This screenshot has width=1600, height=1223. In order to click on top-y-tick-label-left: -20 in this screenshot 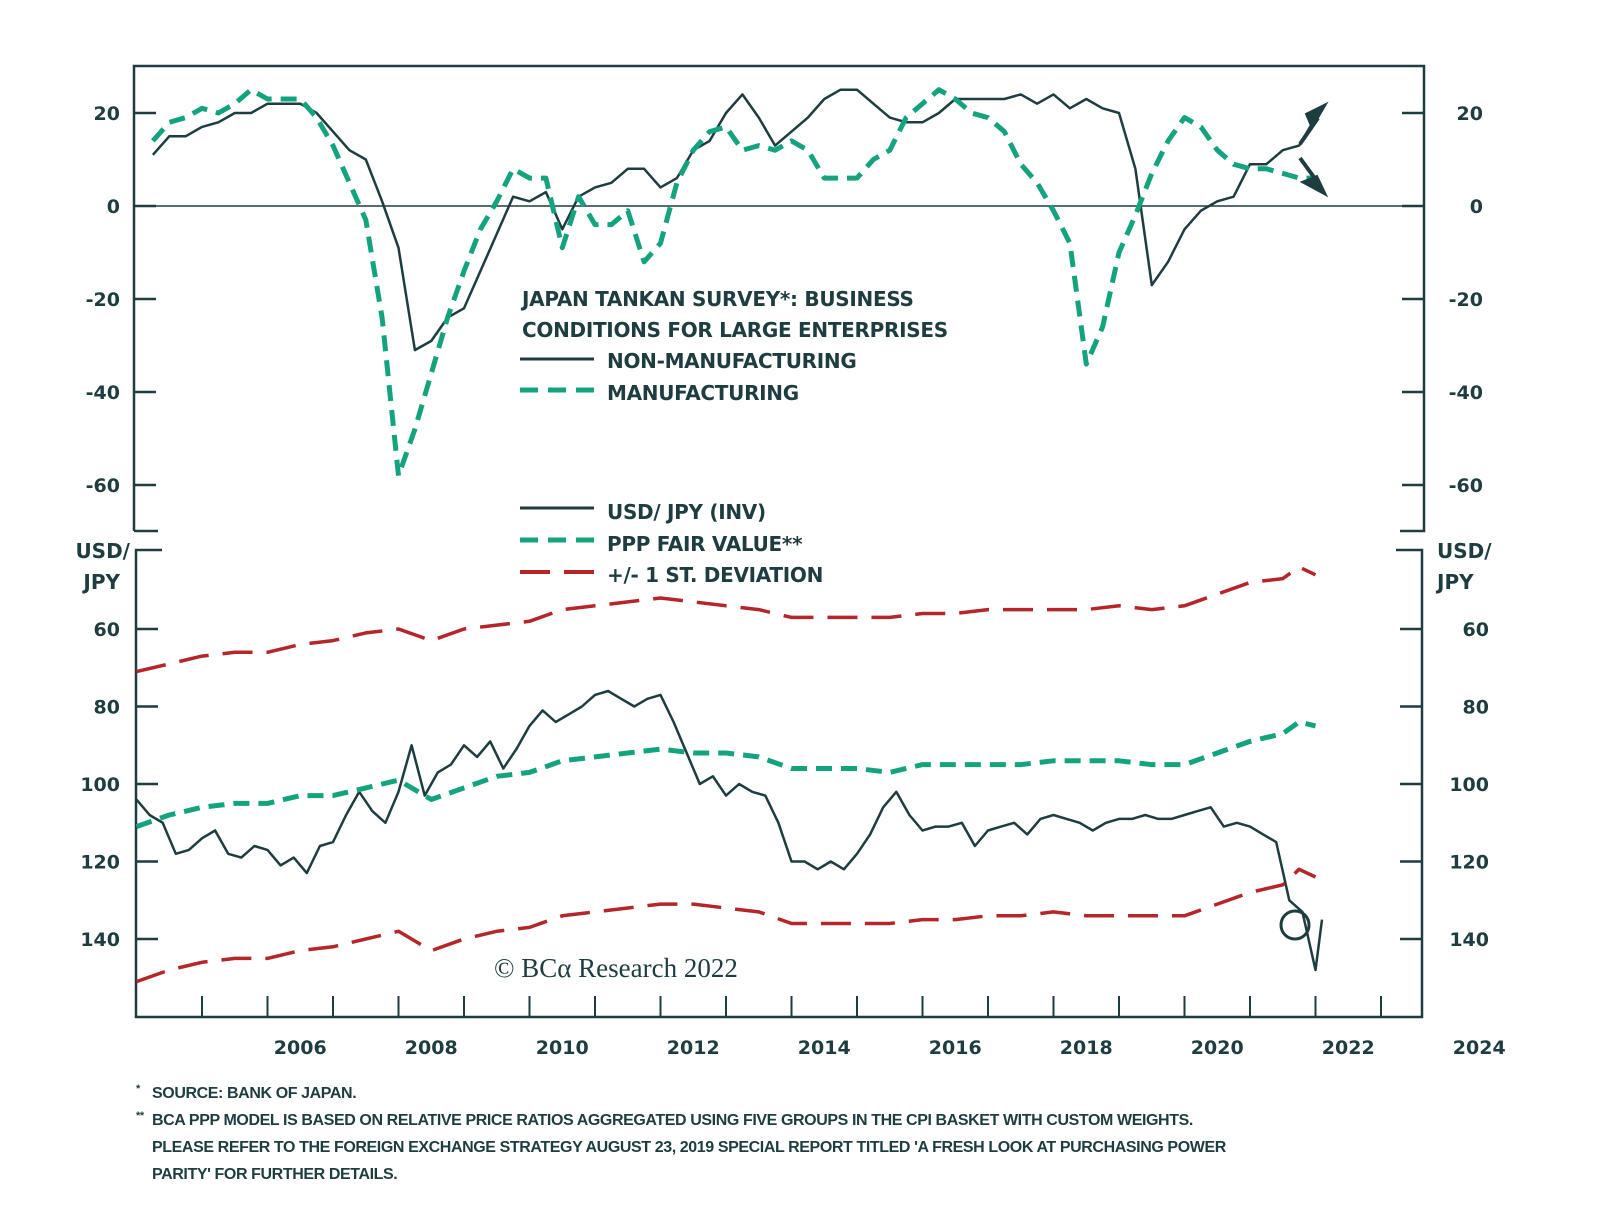, I will do `click(103, 300)`.